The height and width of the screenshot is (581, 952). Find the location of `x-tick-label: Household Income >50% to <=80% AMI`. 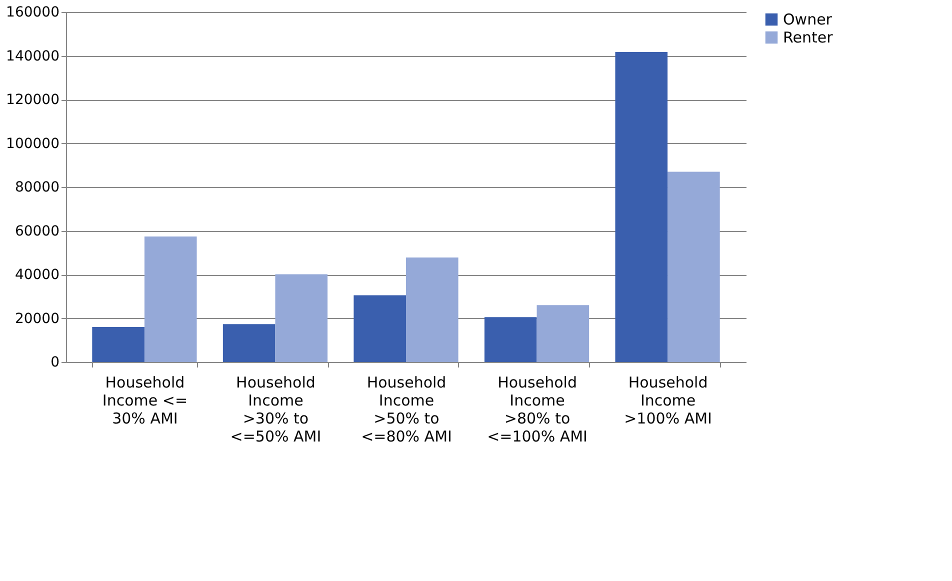

x-tick-label: Household Income >50% to <=80% AMI is located at coordinates (406, 410).